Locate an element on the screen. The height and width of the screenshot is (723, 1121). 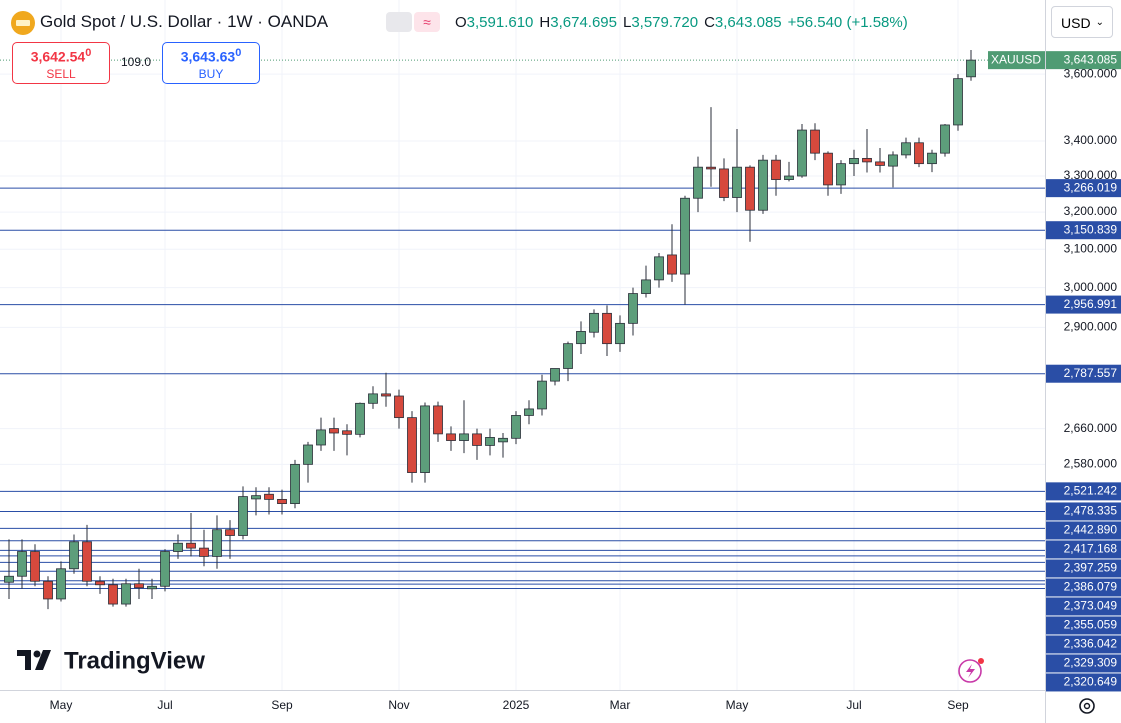
level-label: 2,329.309 is located at coordinates (1091, 663).